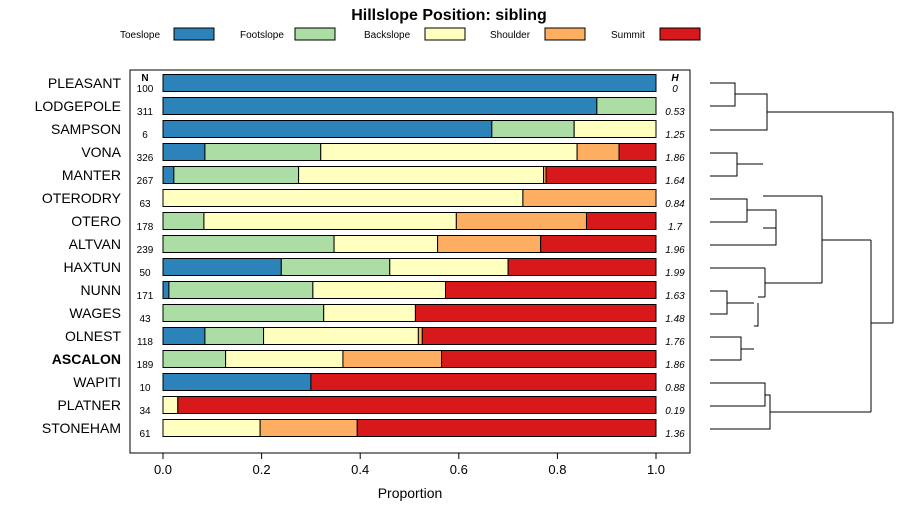  What do you see at coordinates (96, 221) in the screenshot?
I see `category-label: OTERO` at bounding box center [96, 221].